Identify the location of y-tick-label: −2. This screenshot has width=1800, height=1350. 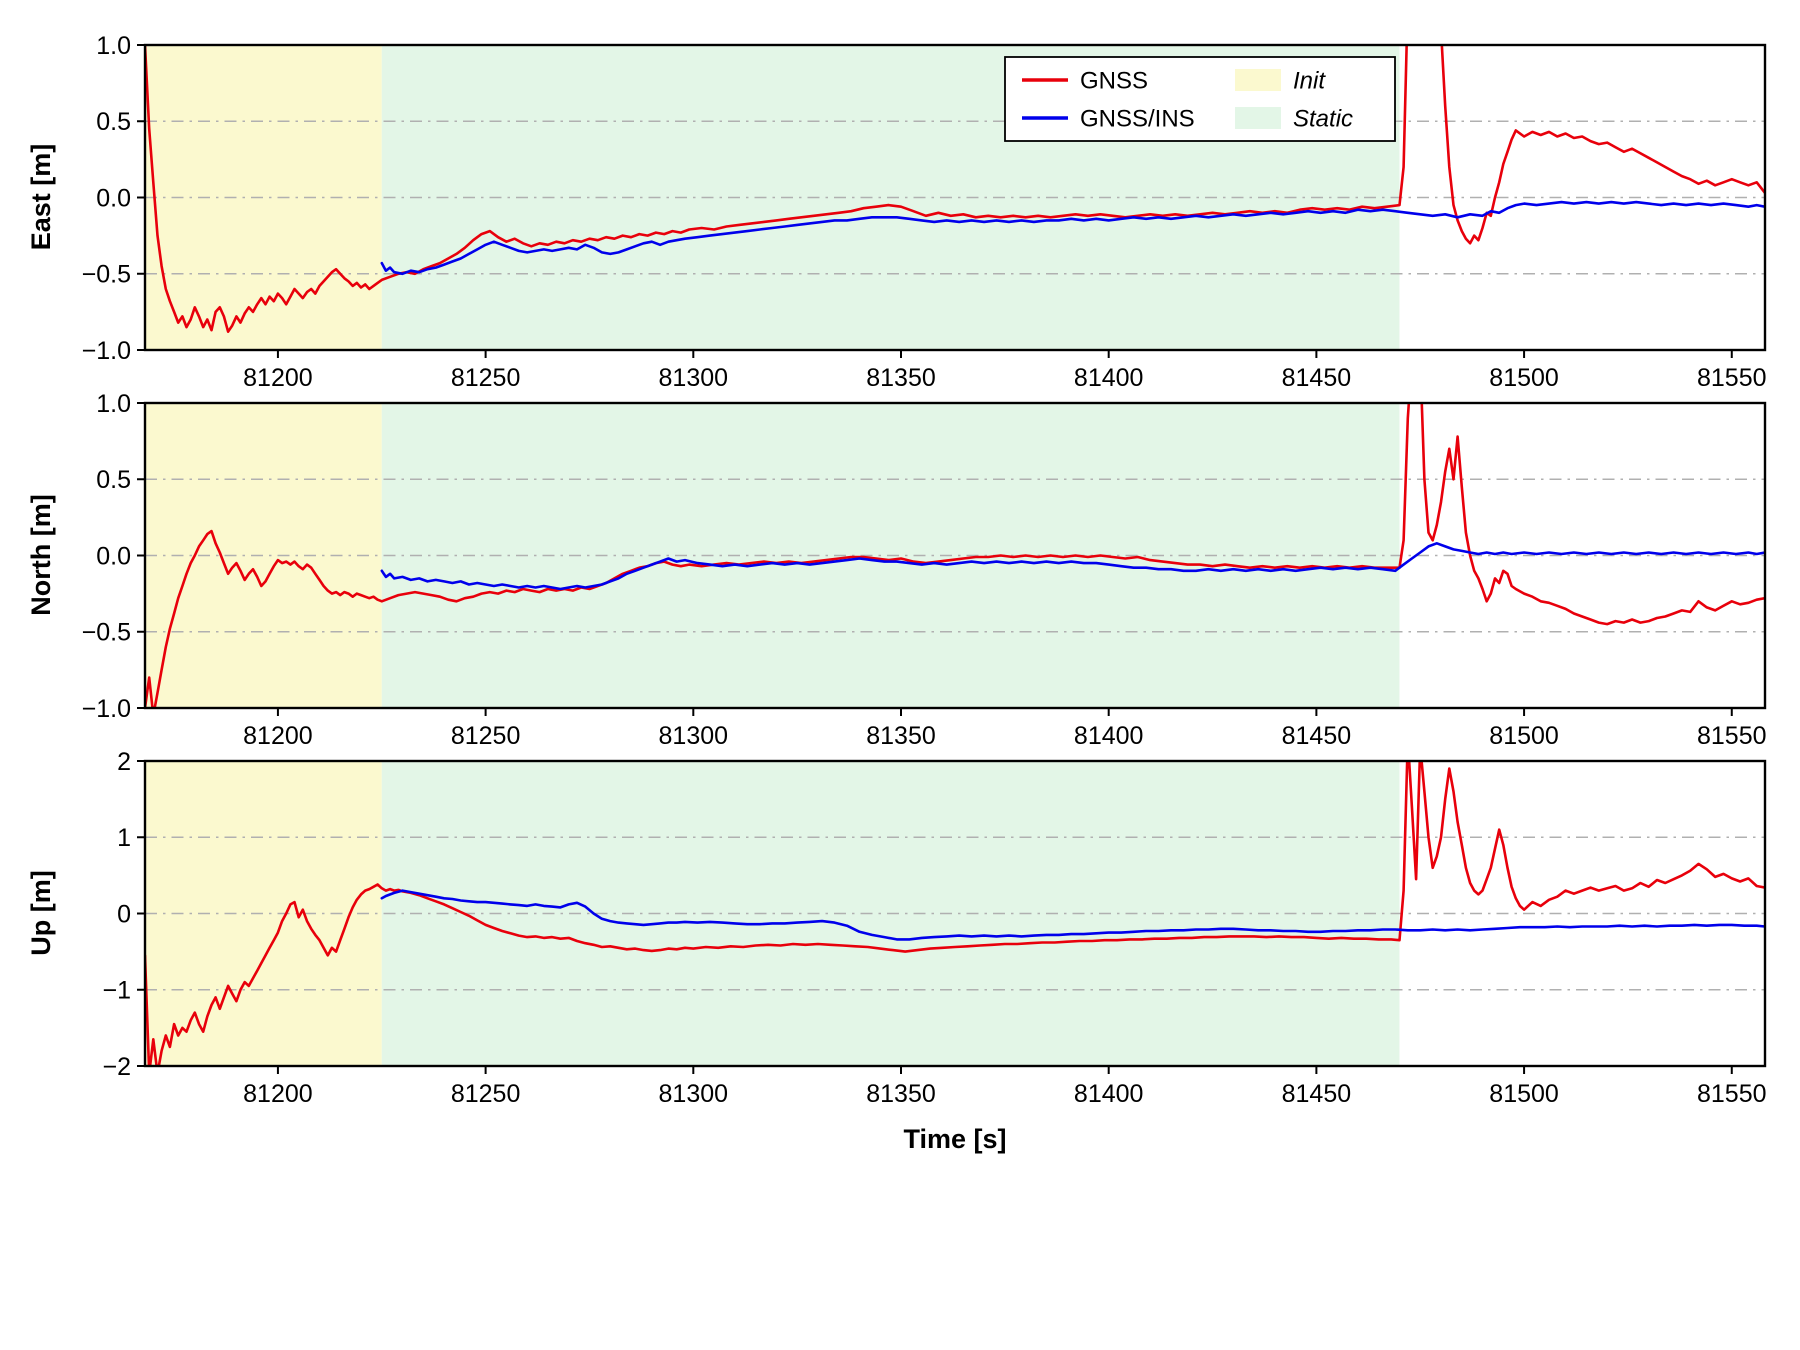
(116, 1067).